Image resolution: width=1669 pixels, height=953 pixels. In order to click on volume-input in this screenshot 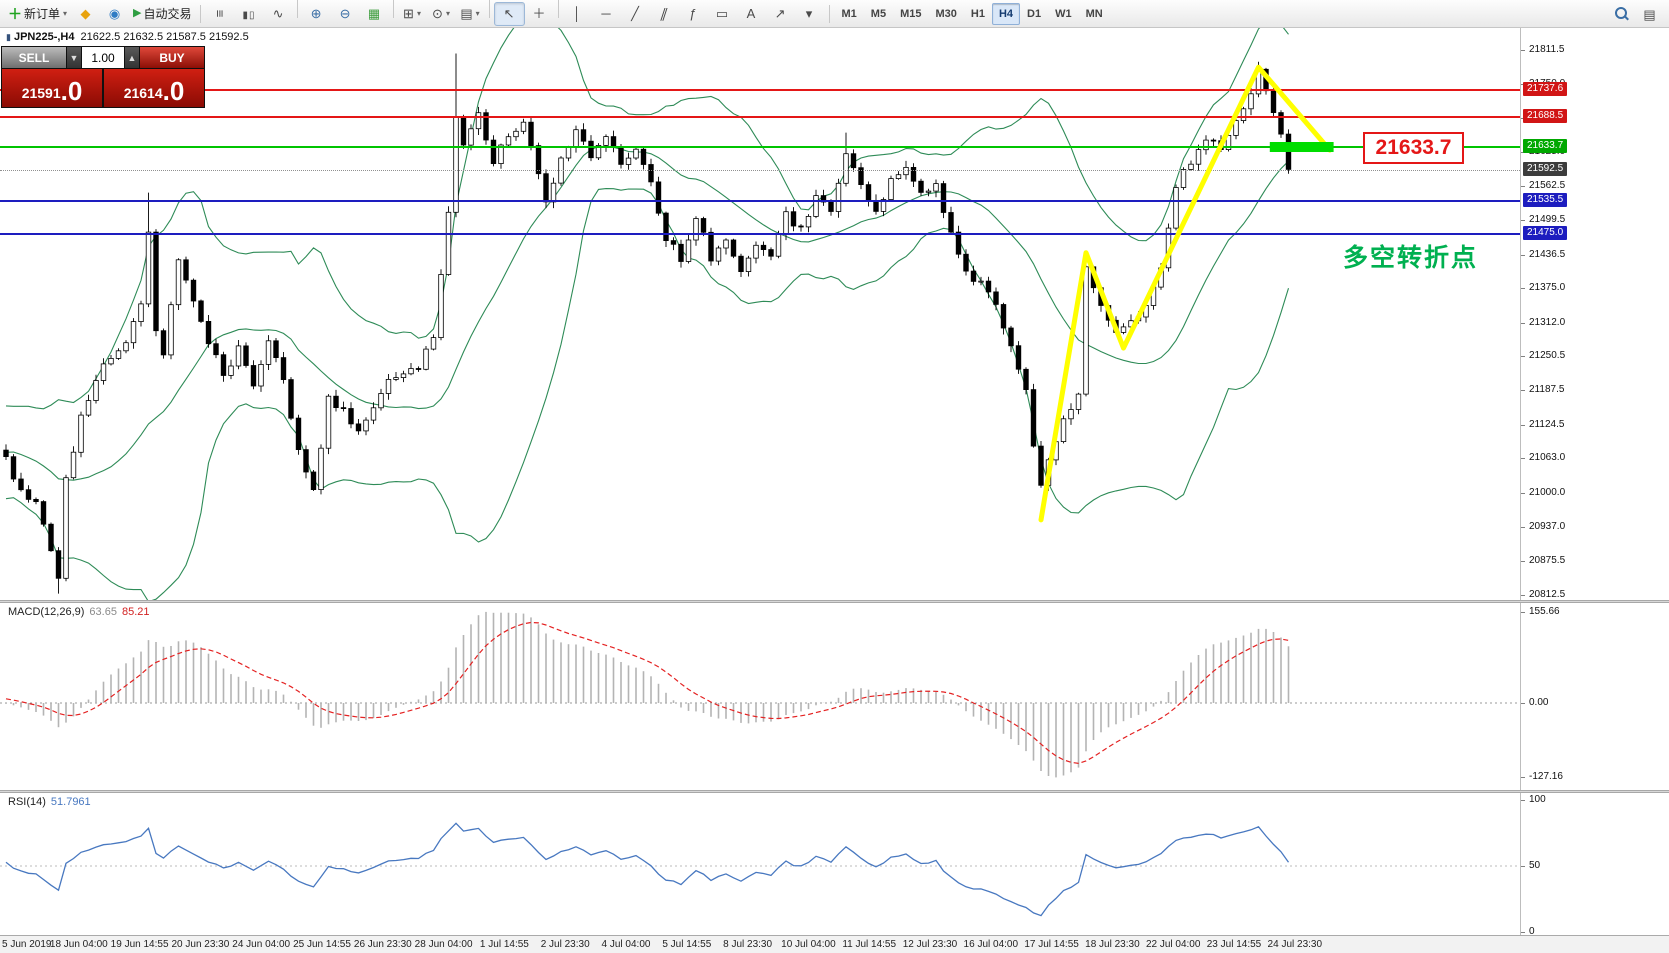, I will do `click(103, 57)`.